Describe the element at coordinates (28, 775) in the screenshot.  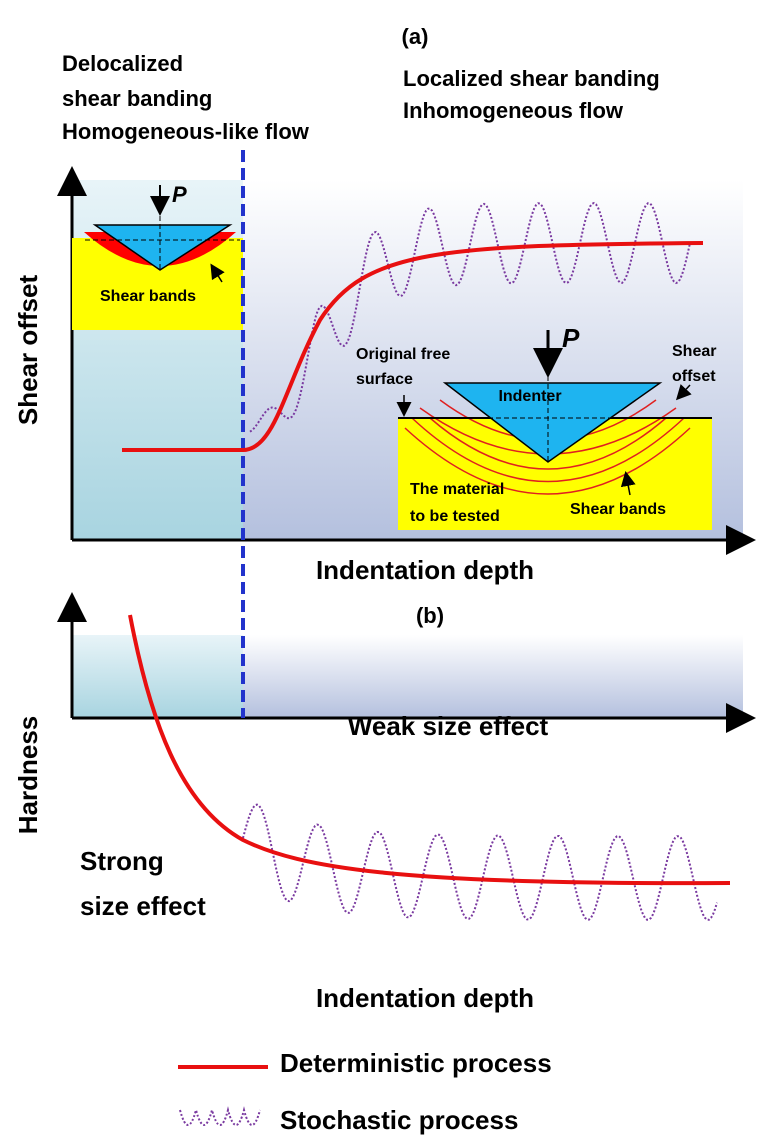
I see `axis-label: Hardness` at that location.